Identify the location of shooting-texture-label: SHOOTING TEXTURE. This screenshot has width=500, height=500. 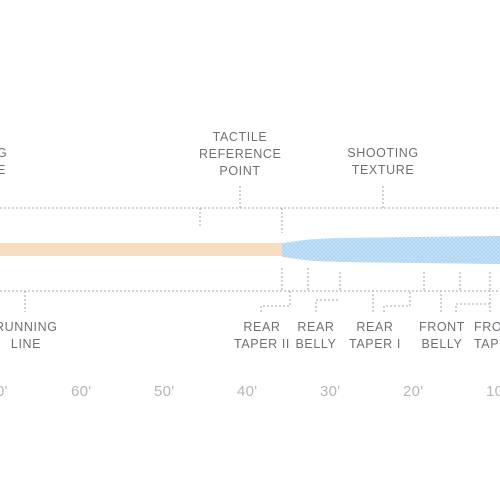
(383, 161).